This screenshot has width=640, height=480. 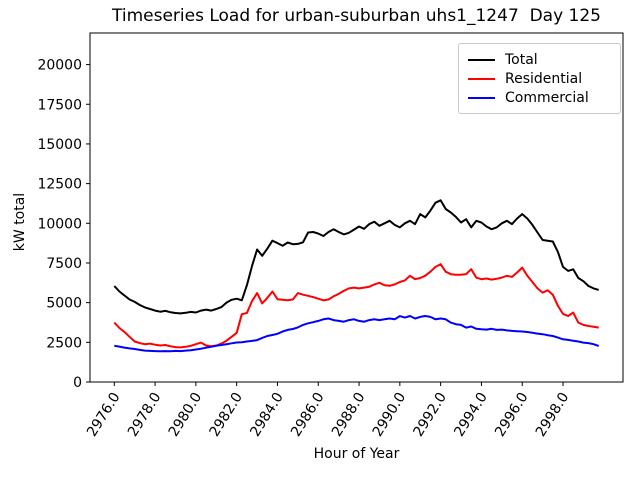 What do you see at coordinates (471, 415) in the screenshot?
I see `x-tick-label: 2994.0` at bounding box center [471, 415].